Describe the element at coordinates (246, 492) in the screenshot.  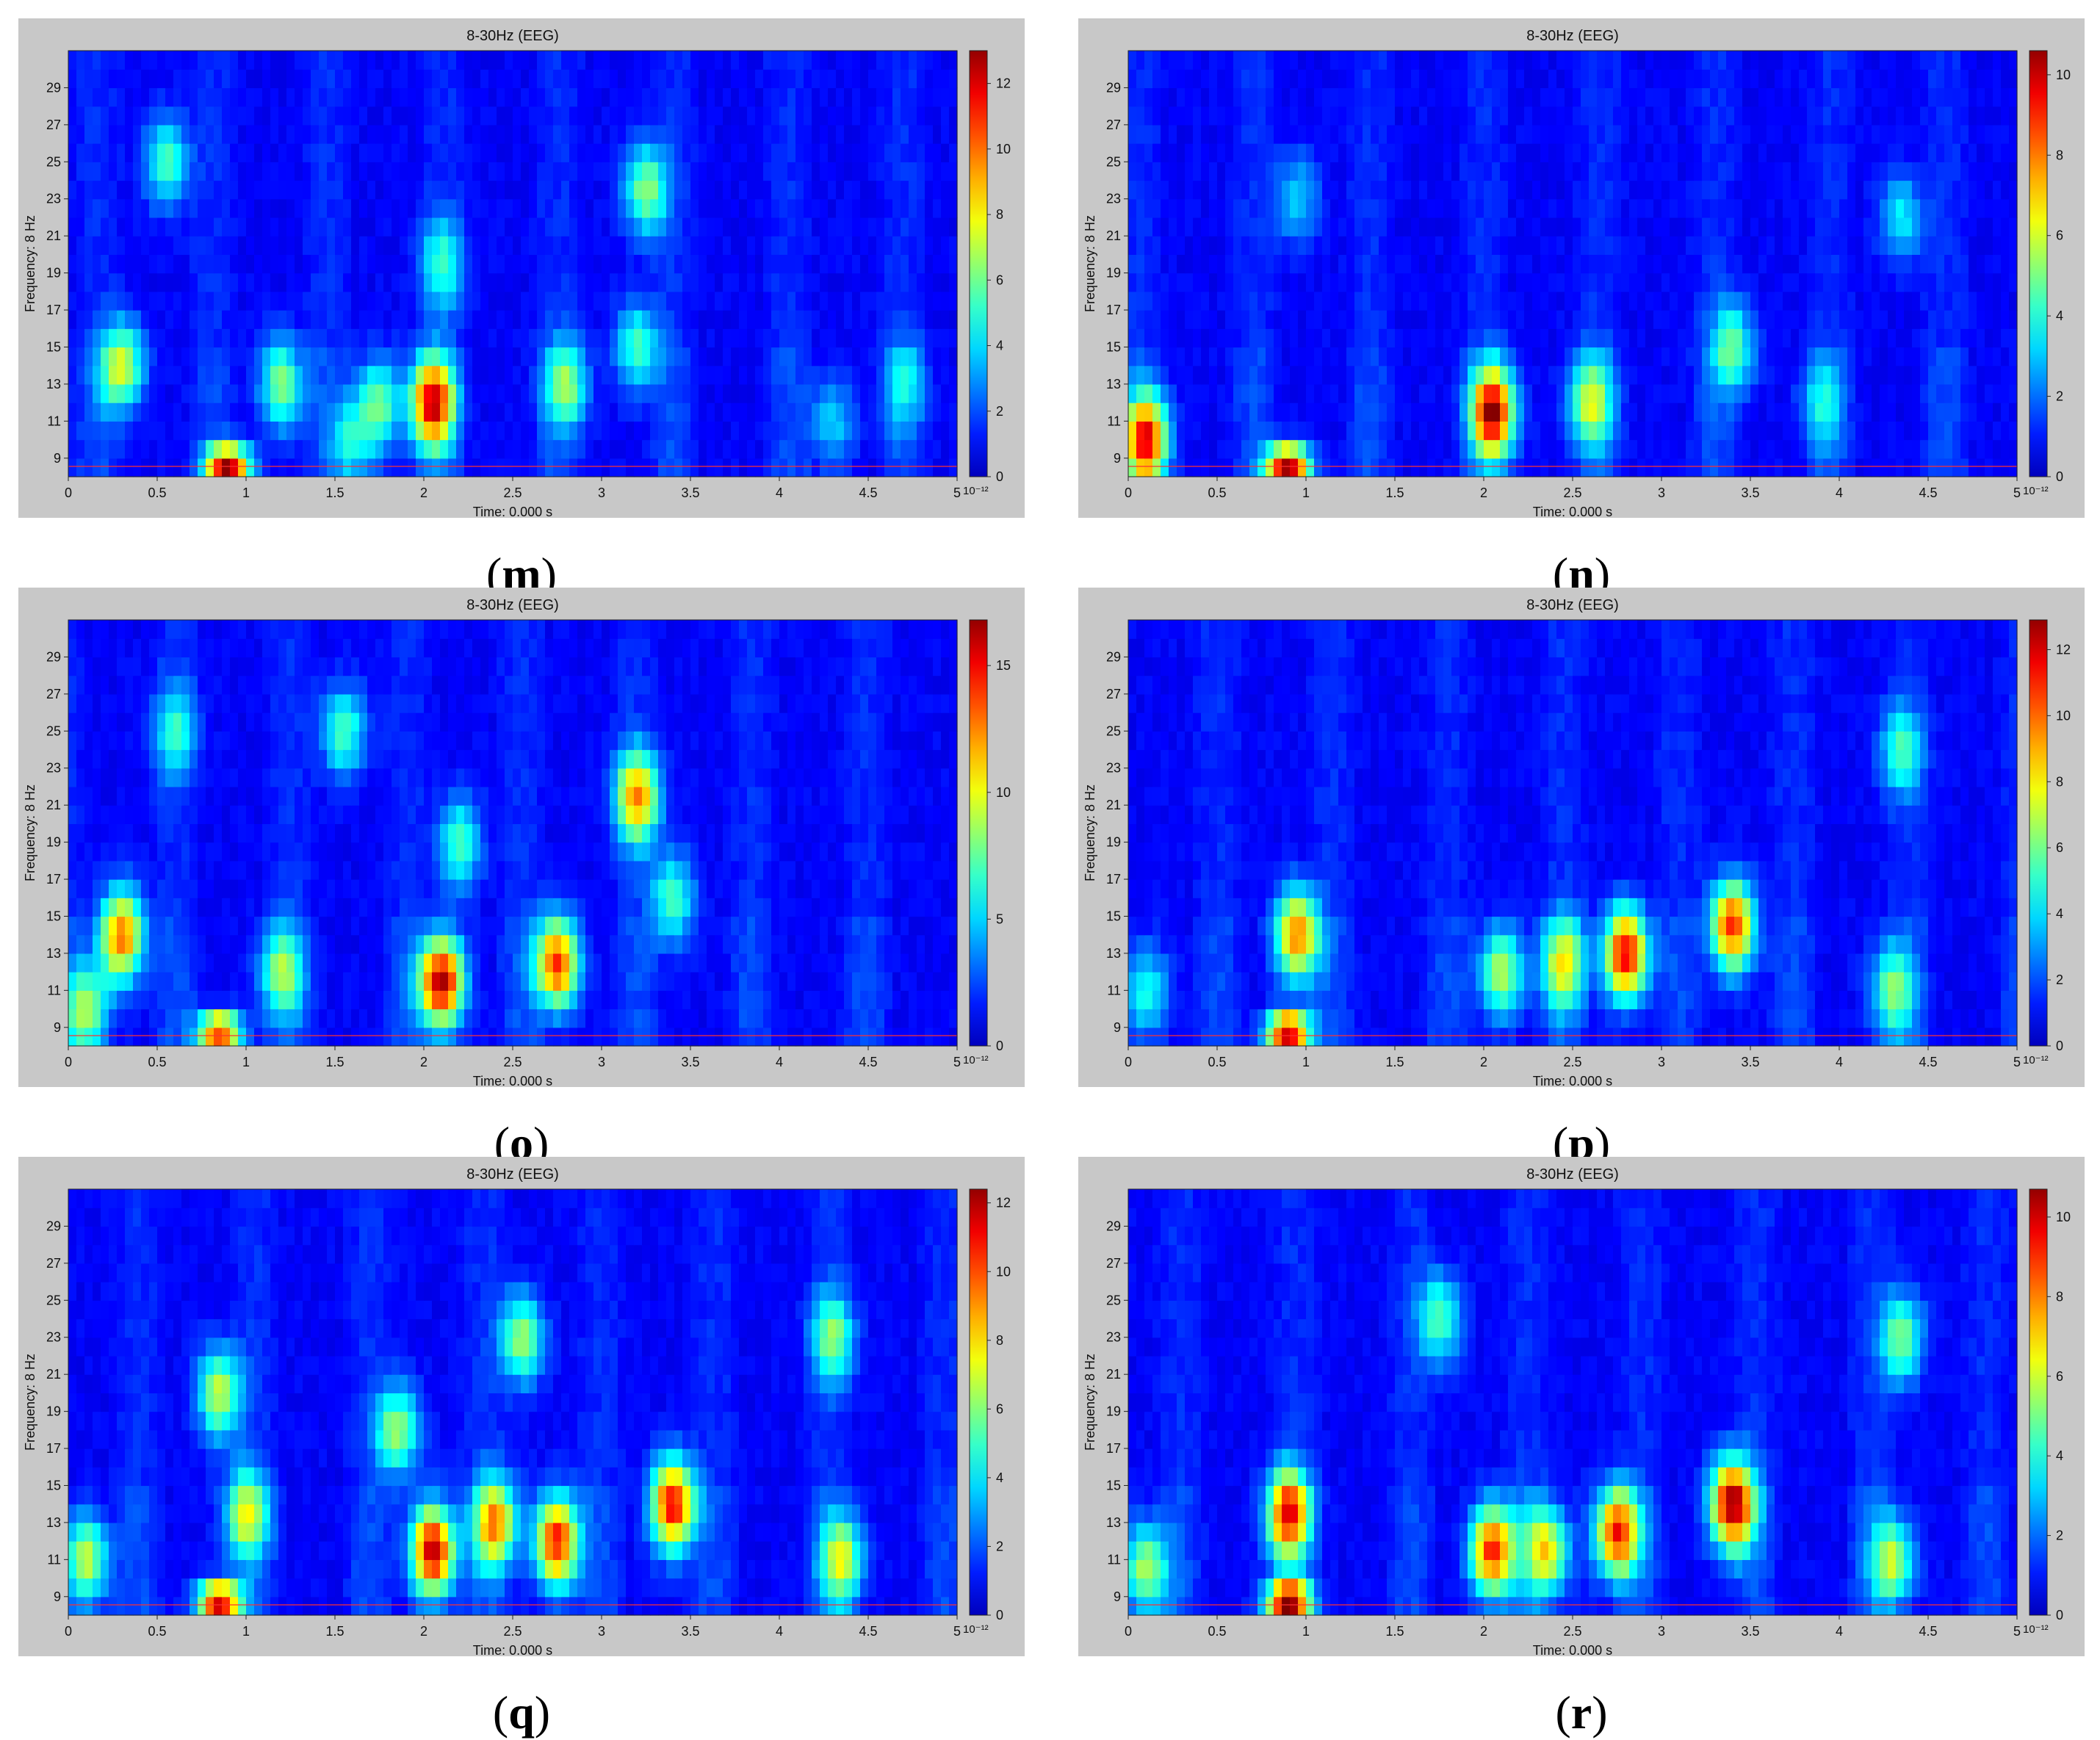
I see `x-tick-label: 1` at that location.